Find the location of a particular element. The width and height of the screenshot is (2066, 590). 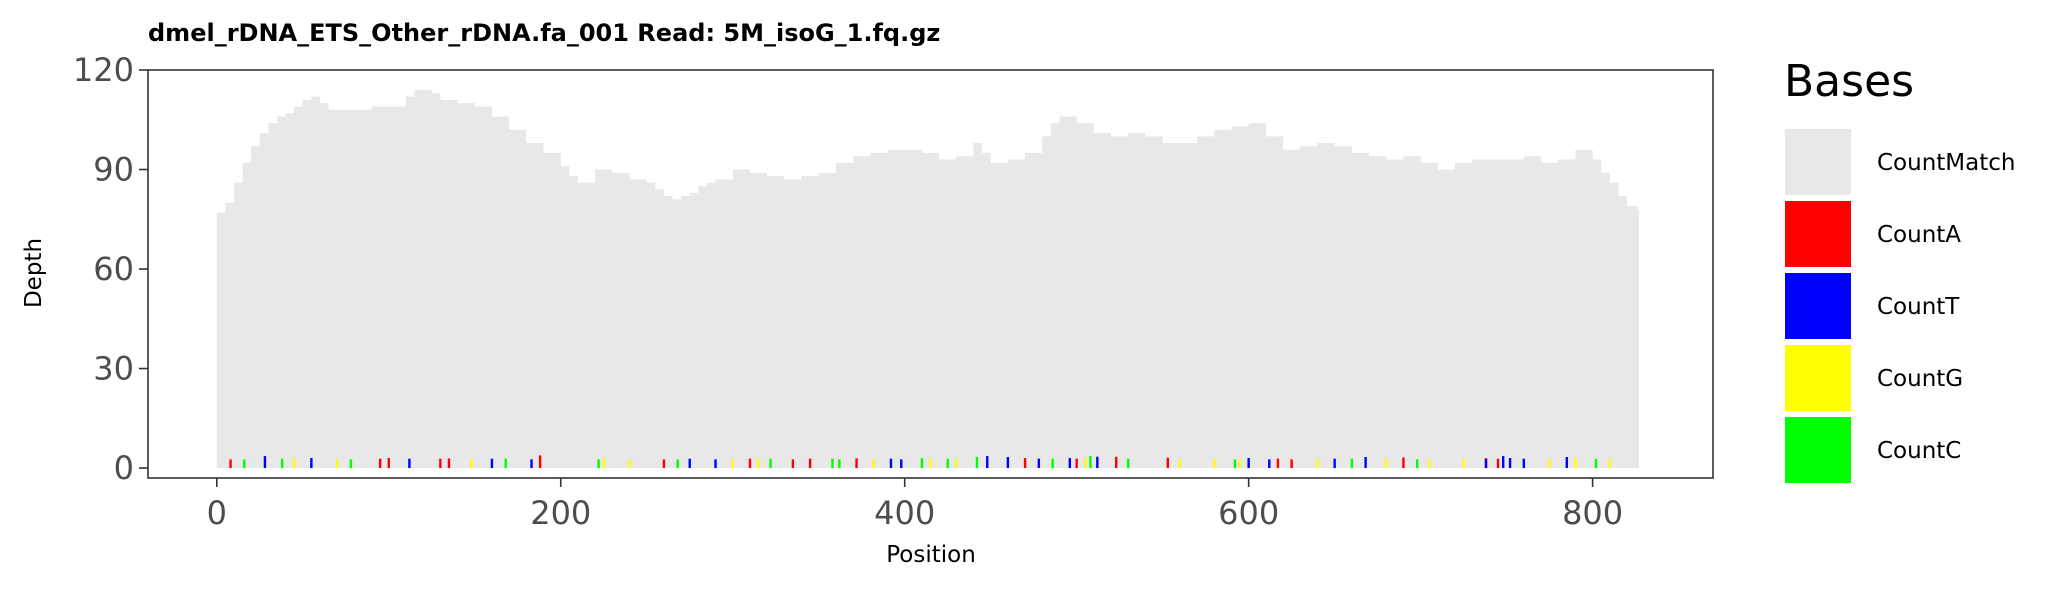

x-tick-label: 0 is located at coordinates (217, 513).